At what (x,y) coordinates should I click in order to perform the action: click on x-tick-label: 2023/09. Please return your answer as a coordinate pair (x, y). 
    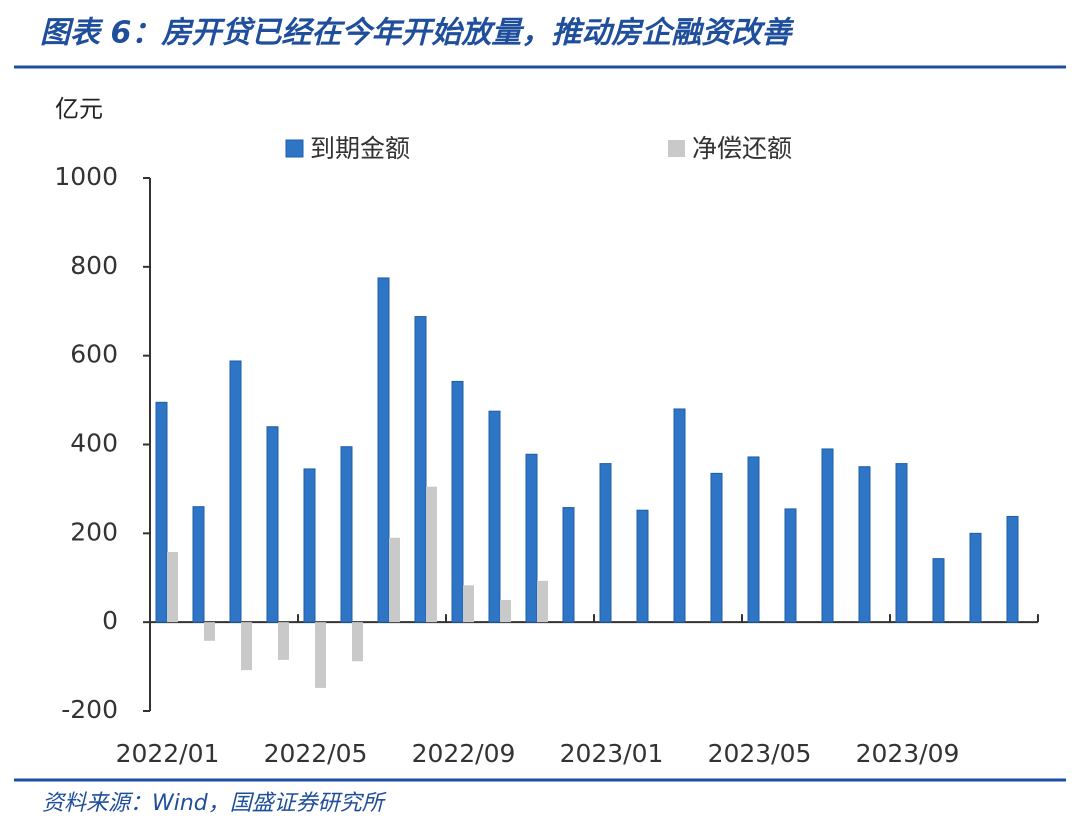
    Looking at the image, I should click on (908, 753).